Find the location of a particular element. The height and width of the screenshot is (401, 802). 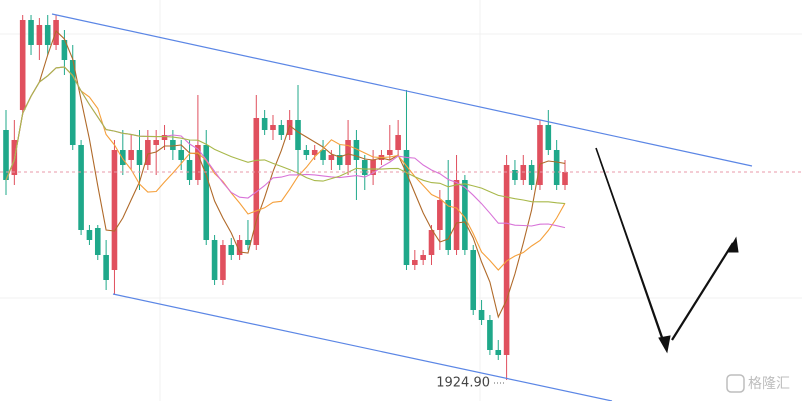

watermark-logo is located at coordinates (735, 383).